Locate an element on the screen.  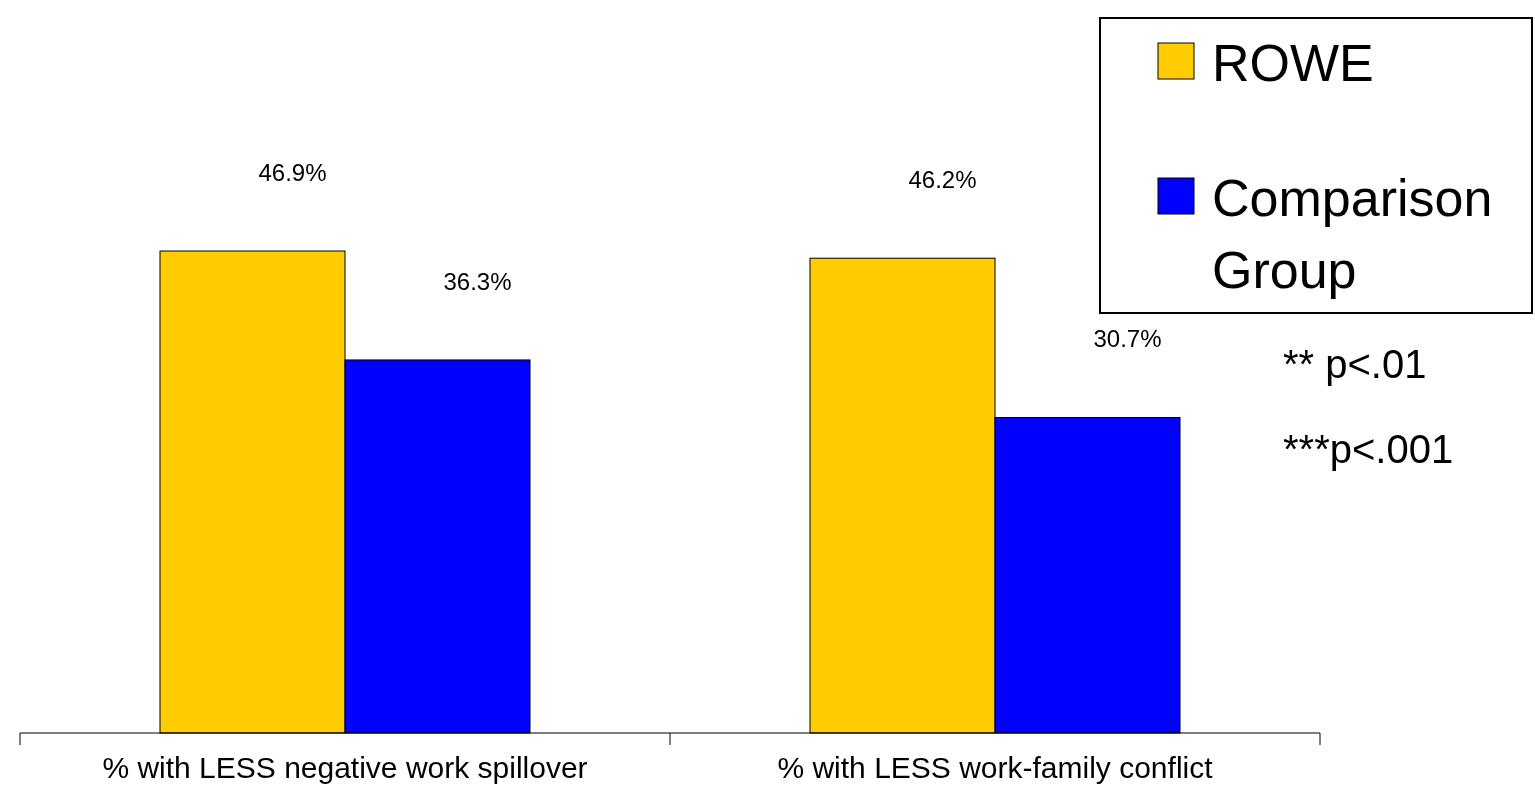
x-tick-label: % with LESS negative work spillover is located at coordinates (345, 767).